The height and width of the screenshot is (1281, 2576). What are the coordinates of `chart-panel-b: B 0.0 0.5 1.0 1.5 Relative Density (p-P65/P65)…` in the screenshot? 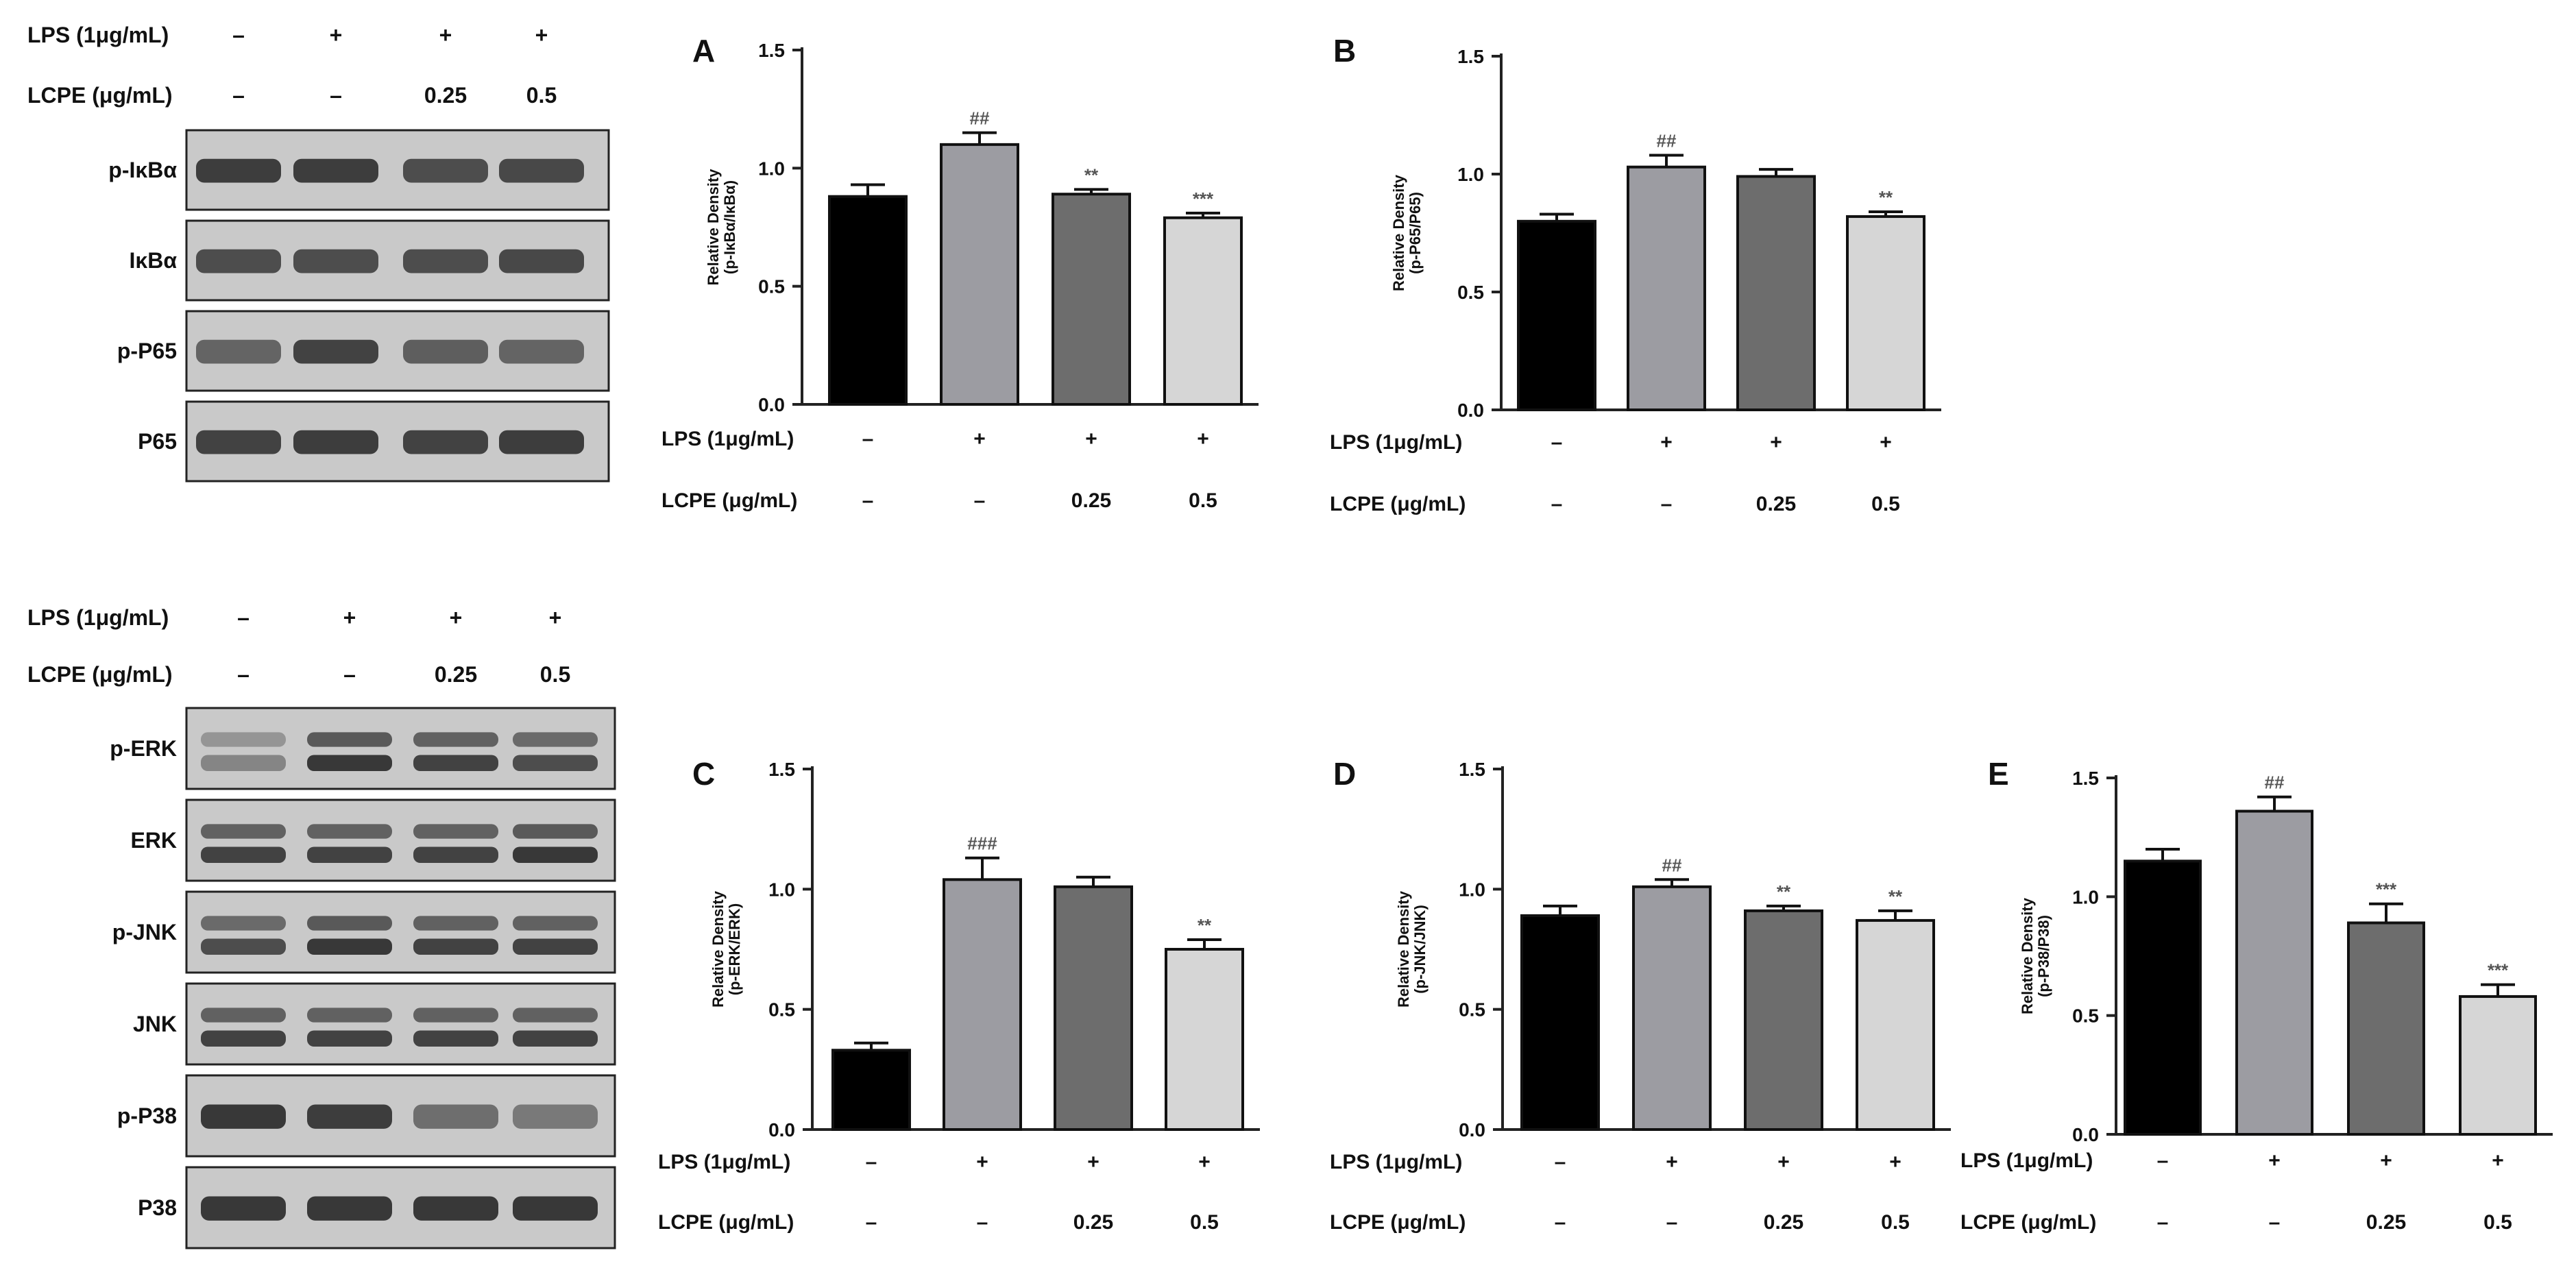 It's located at (1635, 274).